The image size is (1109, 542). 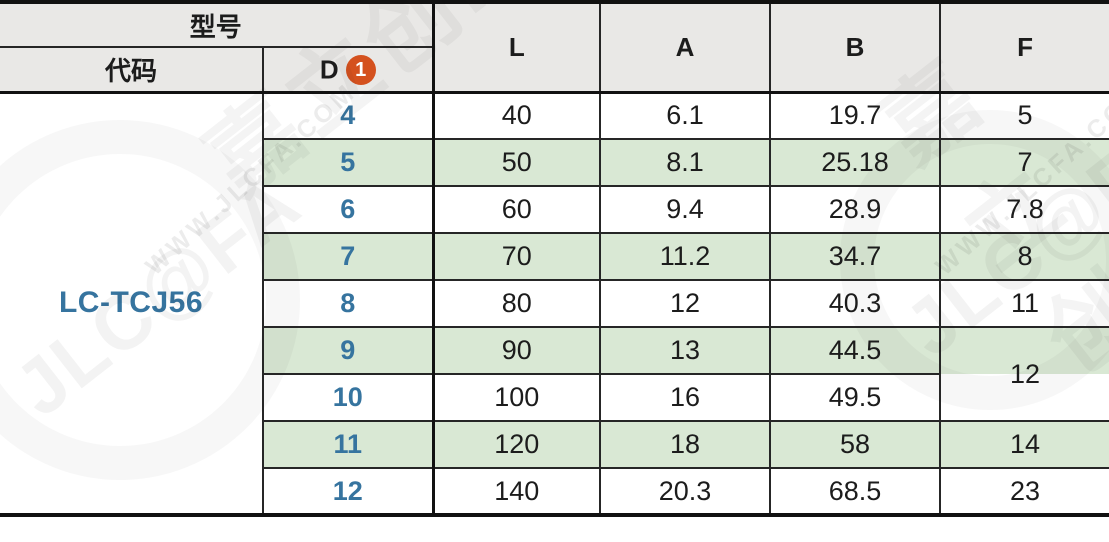 I want to click on cell-d: 12, so click(x=347, y=491).